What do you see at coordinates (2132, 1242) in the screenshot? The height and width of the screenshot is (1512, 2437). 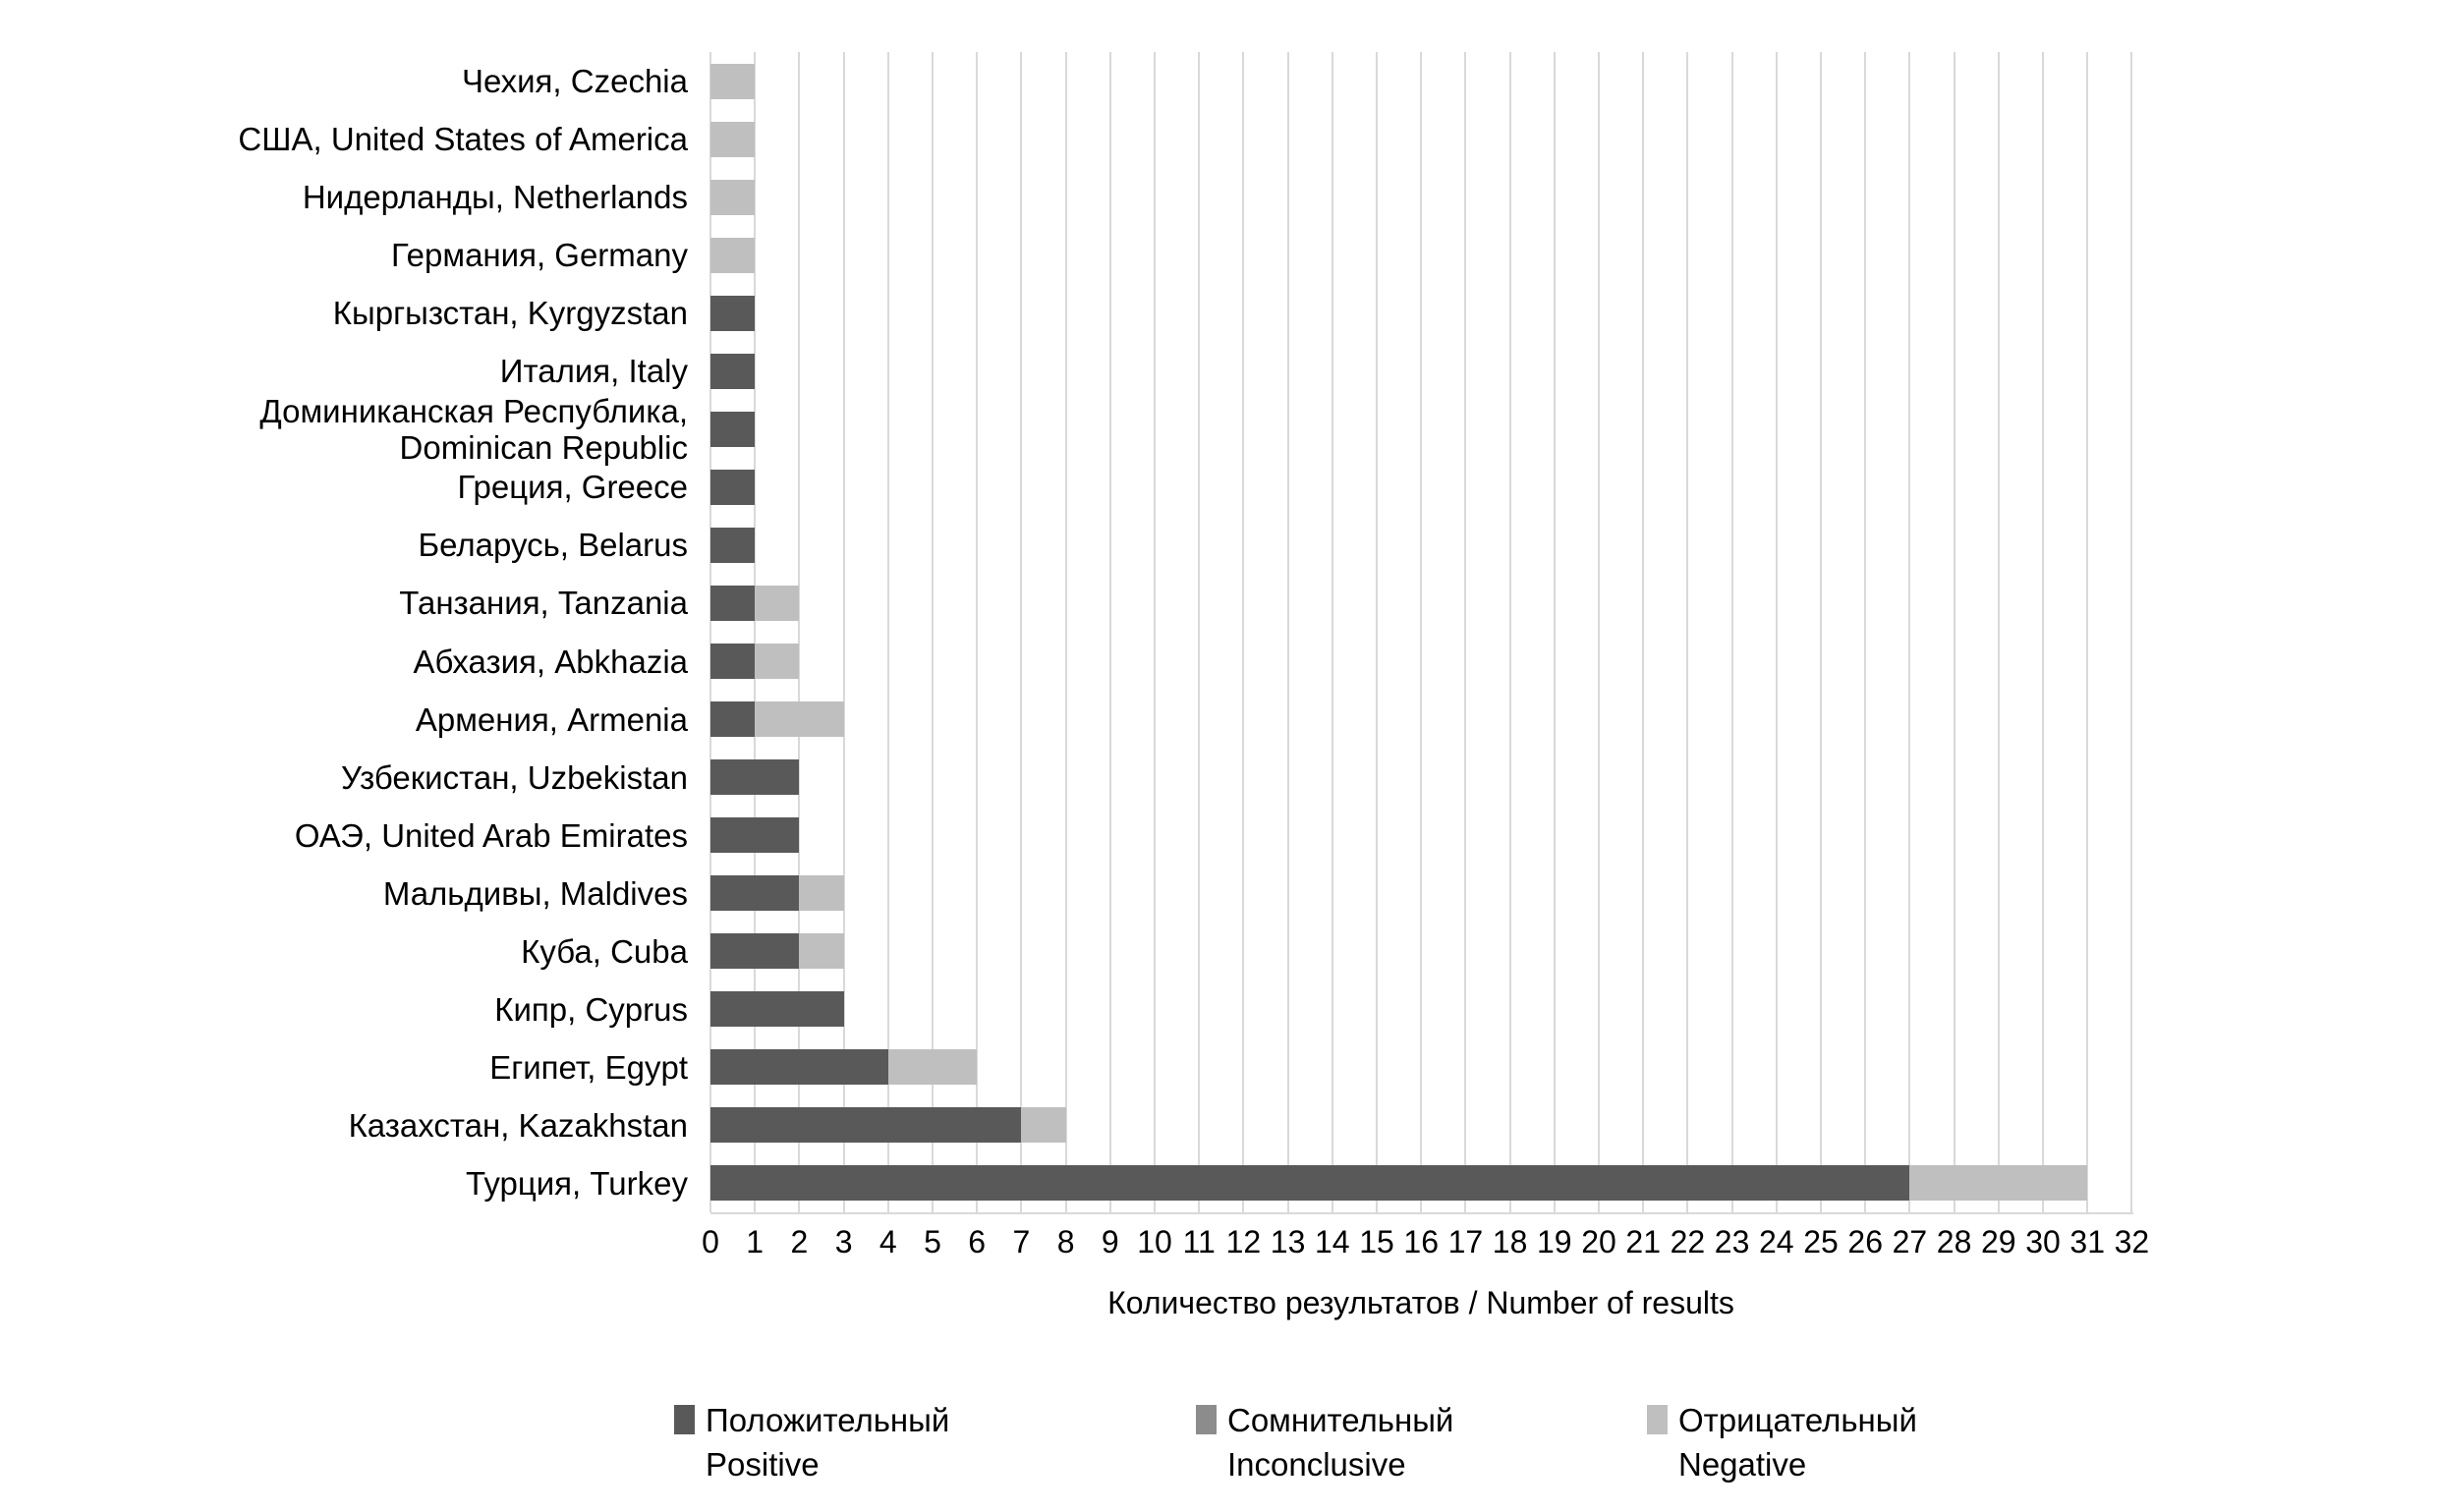 I see `x-tick-label: 32` at bounding box center [2132, 1242].